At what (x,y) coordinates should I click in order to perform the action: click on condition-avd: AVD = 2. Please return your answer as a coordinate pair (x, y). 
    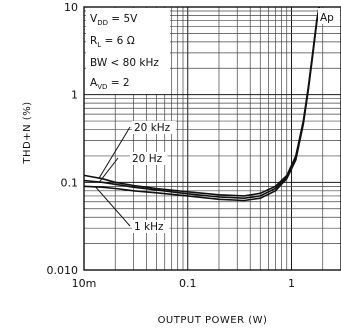
    Looking at the image, I should click on (110, 84).